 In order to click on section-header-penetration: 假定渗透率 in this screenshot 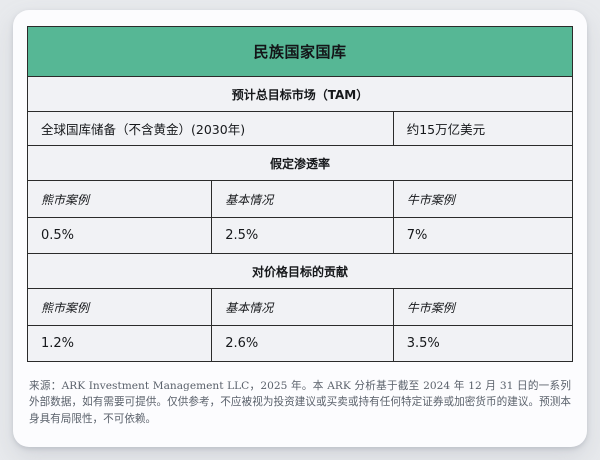, I will do `click(300, 163)`.